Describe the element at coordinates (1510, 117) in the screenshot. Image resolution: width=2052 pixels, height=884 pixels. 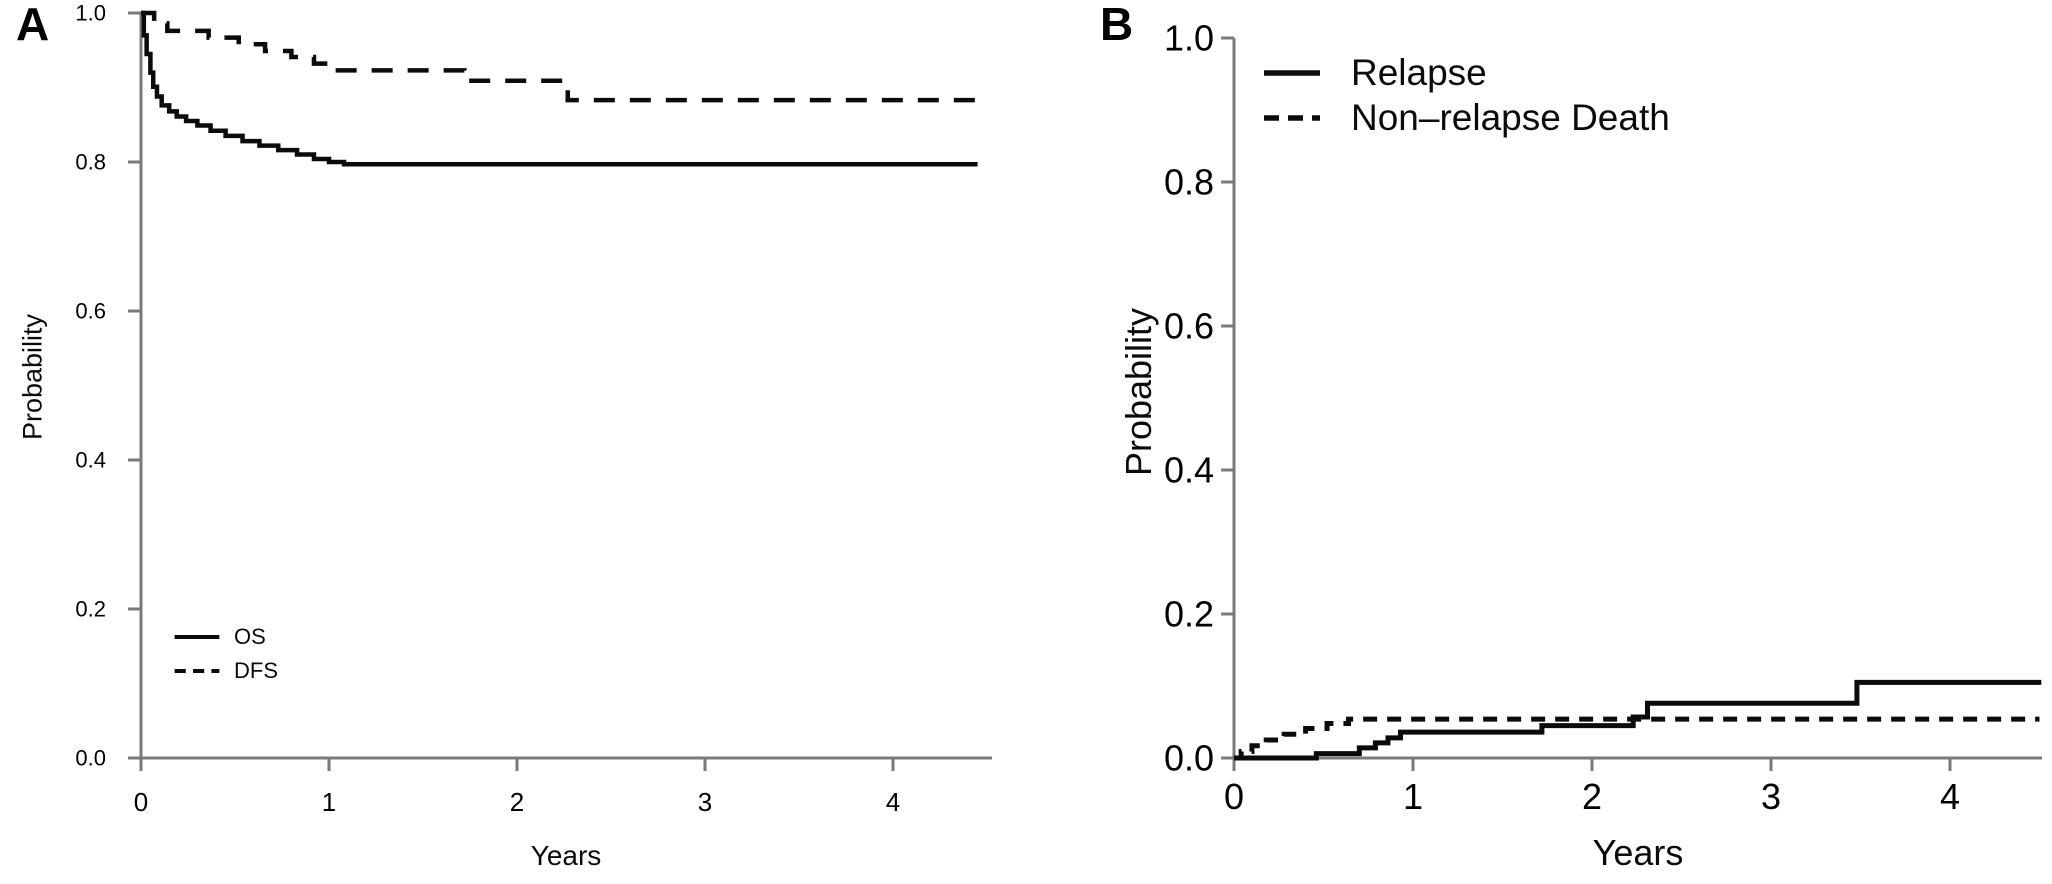
I see `legend-label-non-relapse-death: Non–relapse Death` at that location.